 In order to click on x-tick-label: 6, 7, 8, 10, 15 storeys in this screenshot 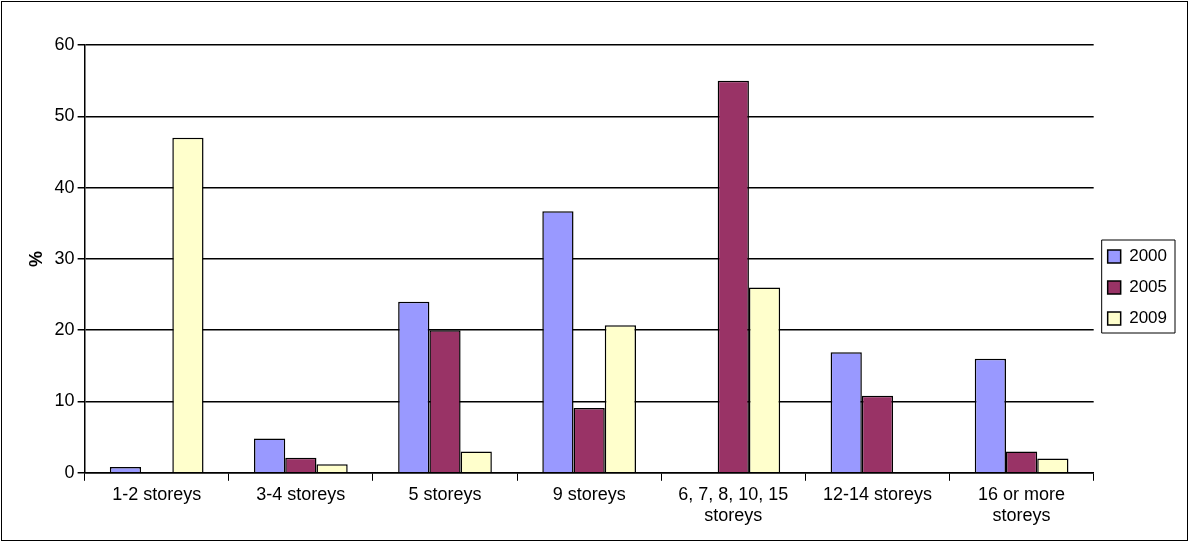, I will do `click(733, 504)`.